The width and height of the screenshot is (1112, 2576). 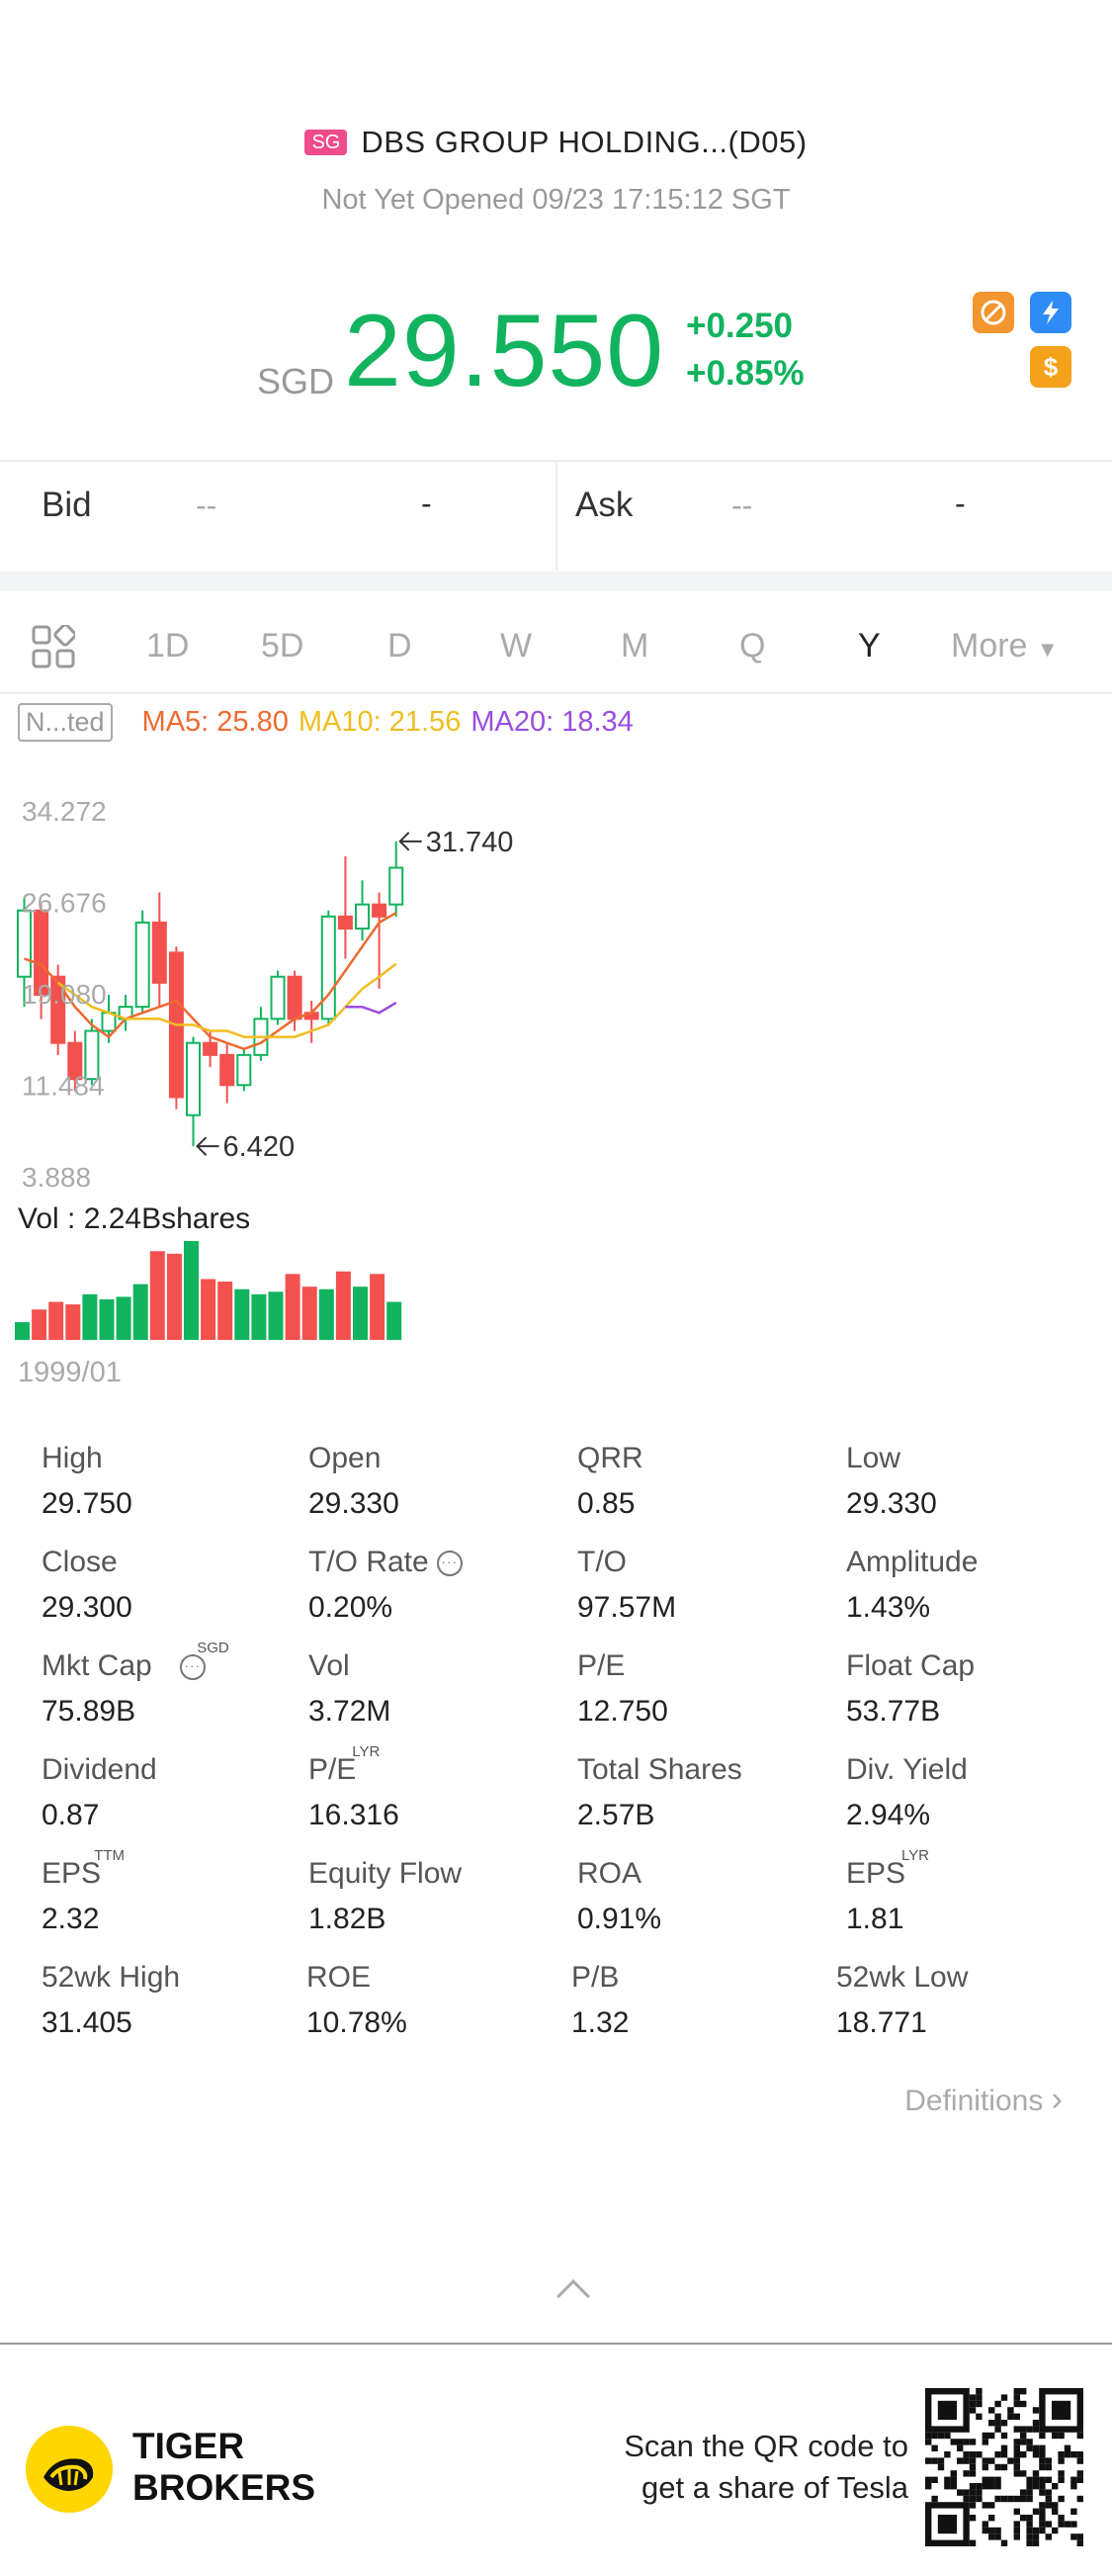 What do you see at coordinates (915, 1855) in the screenshot?
I see `stat-superscript: LYR` at bounding box center [915, 1855].